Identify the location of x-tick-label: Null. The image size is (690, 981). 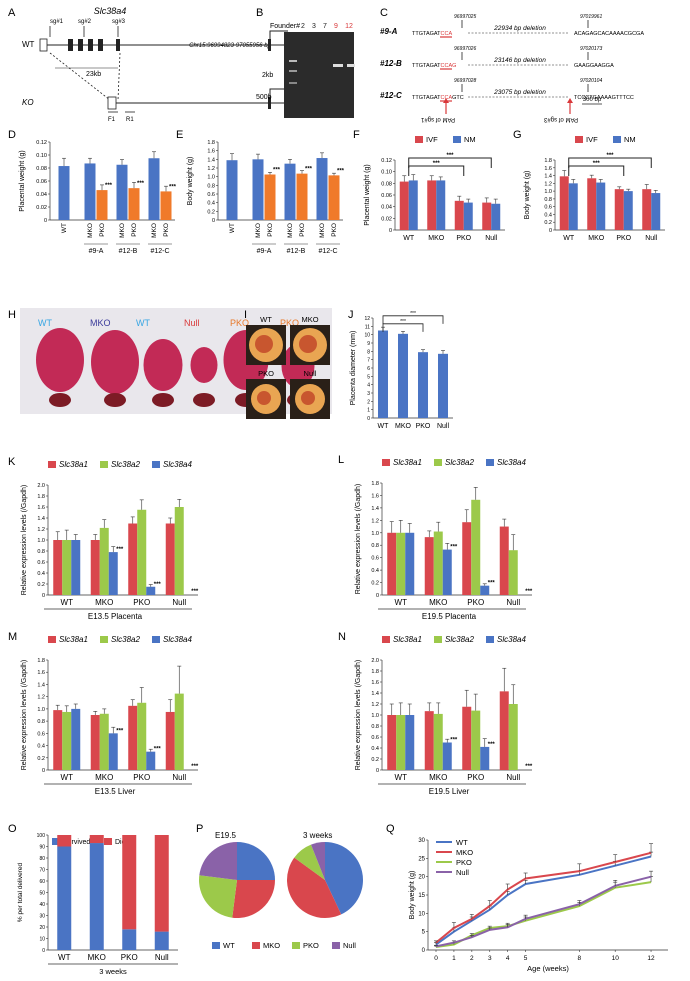
(513, 602).